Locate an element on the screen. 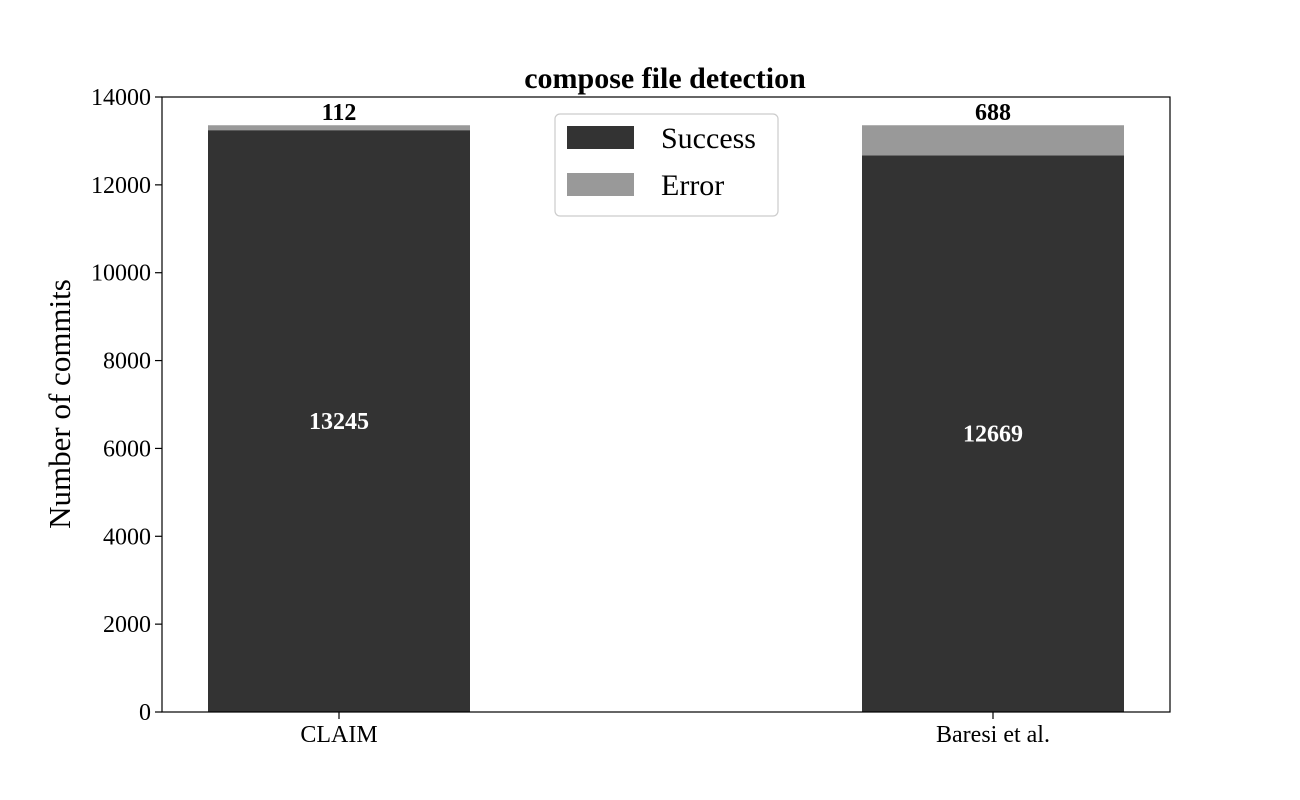 This screenshot has width=1300, height=800. y-tick-label-8: 14000 is located at coordinates (121, 98).